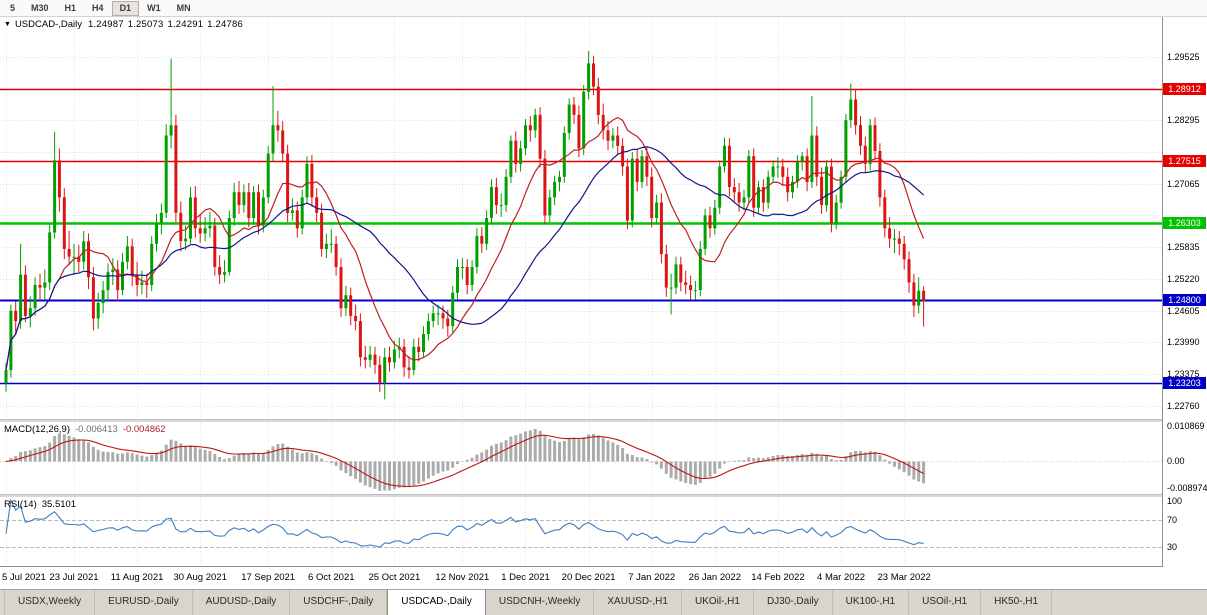 This screenshot has width=1207, height=615. What do you see at coordinates (945, 602) in the screenshot?
I see `chart-tab-usoil-h1: USOil-,H1` at bounding box center [945, 602].